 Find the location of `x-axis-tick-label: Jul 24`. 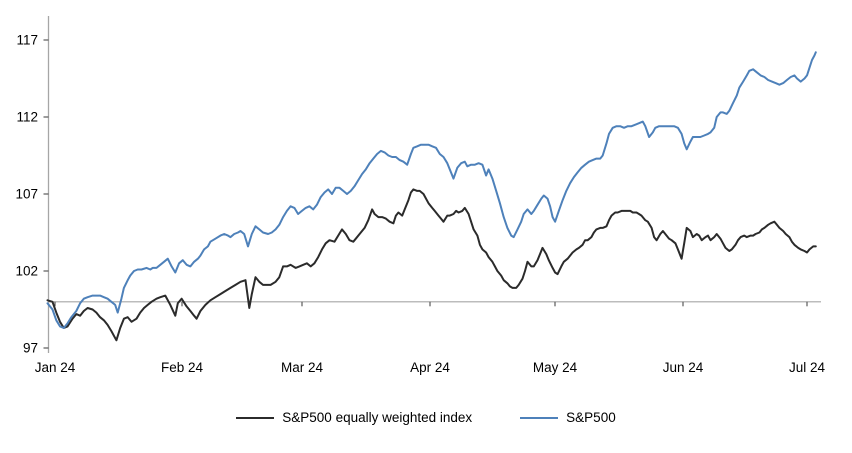

x-axis-tick-label: Jul 24 is located at coordinates (807, 367).